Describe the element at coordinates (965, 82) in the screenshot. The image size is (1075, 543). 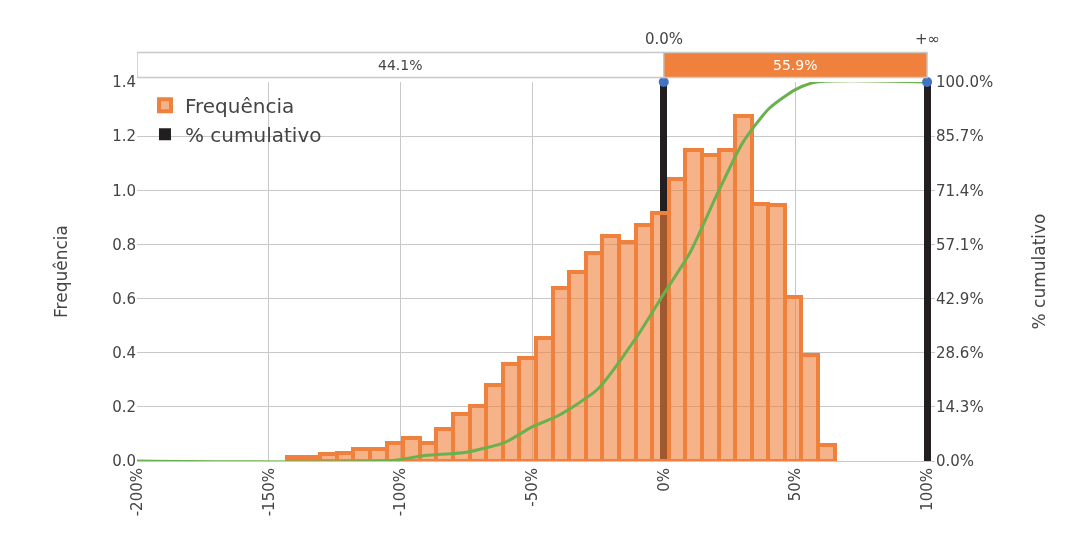
I see `y2-tick-label: 100.0%` at that location.